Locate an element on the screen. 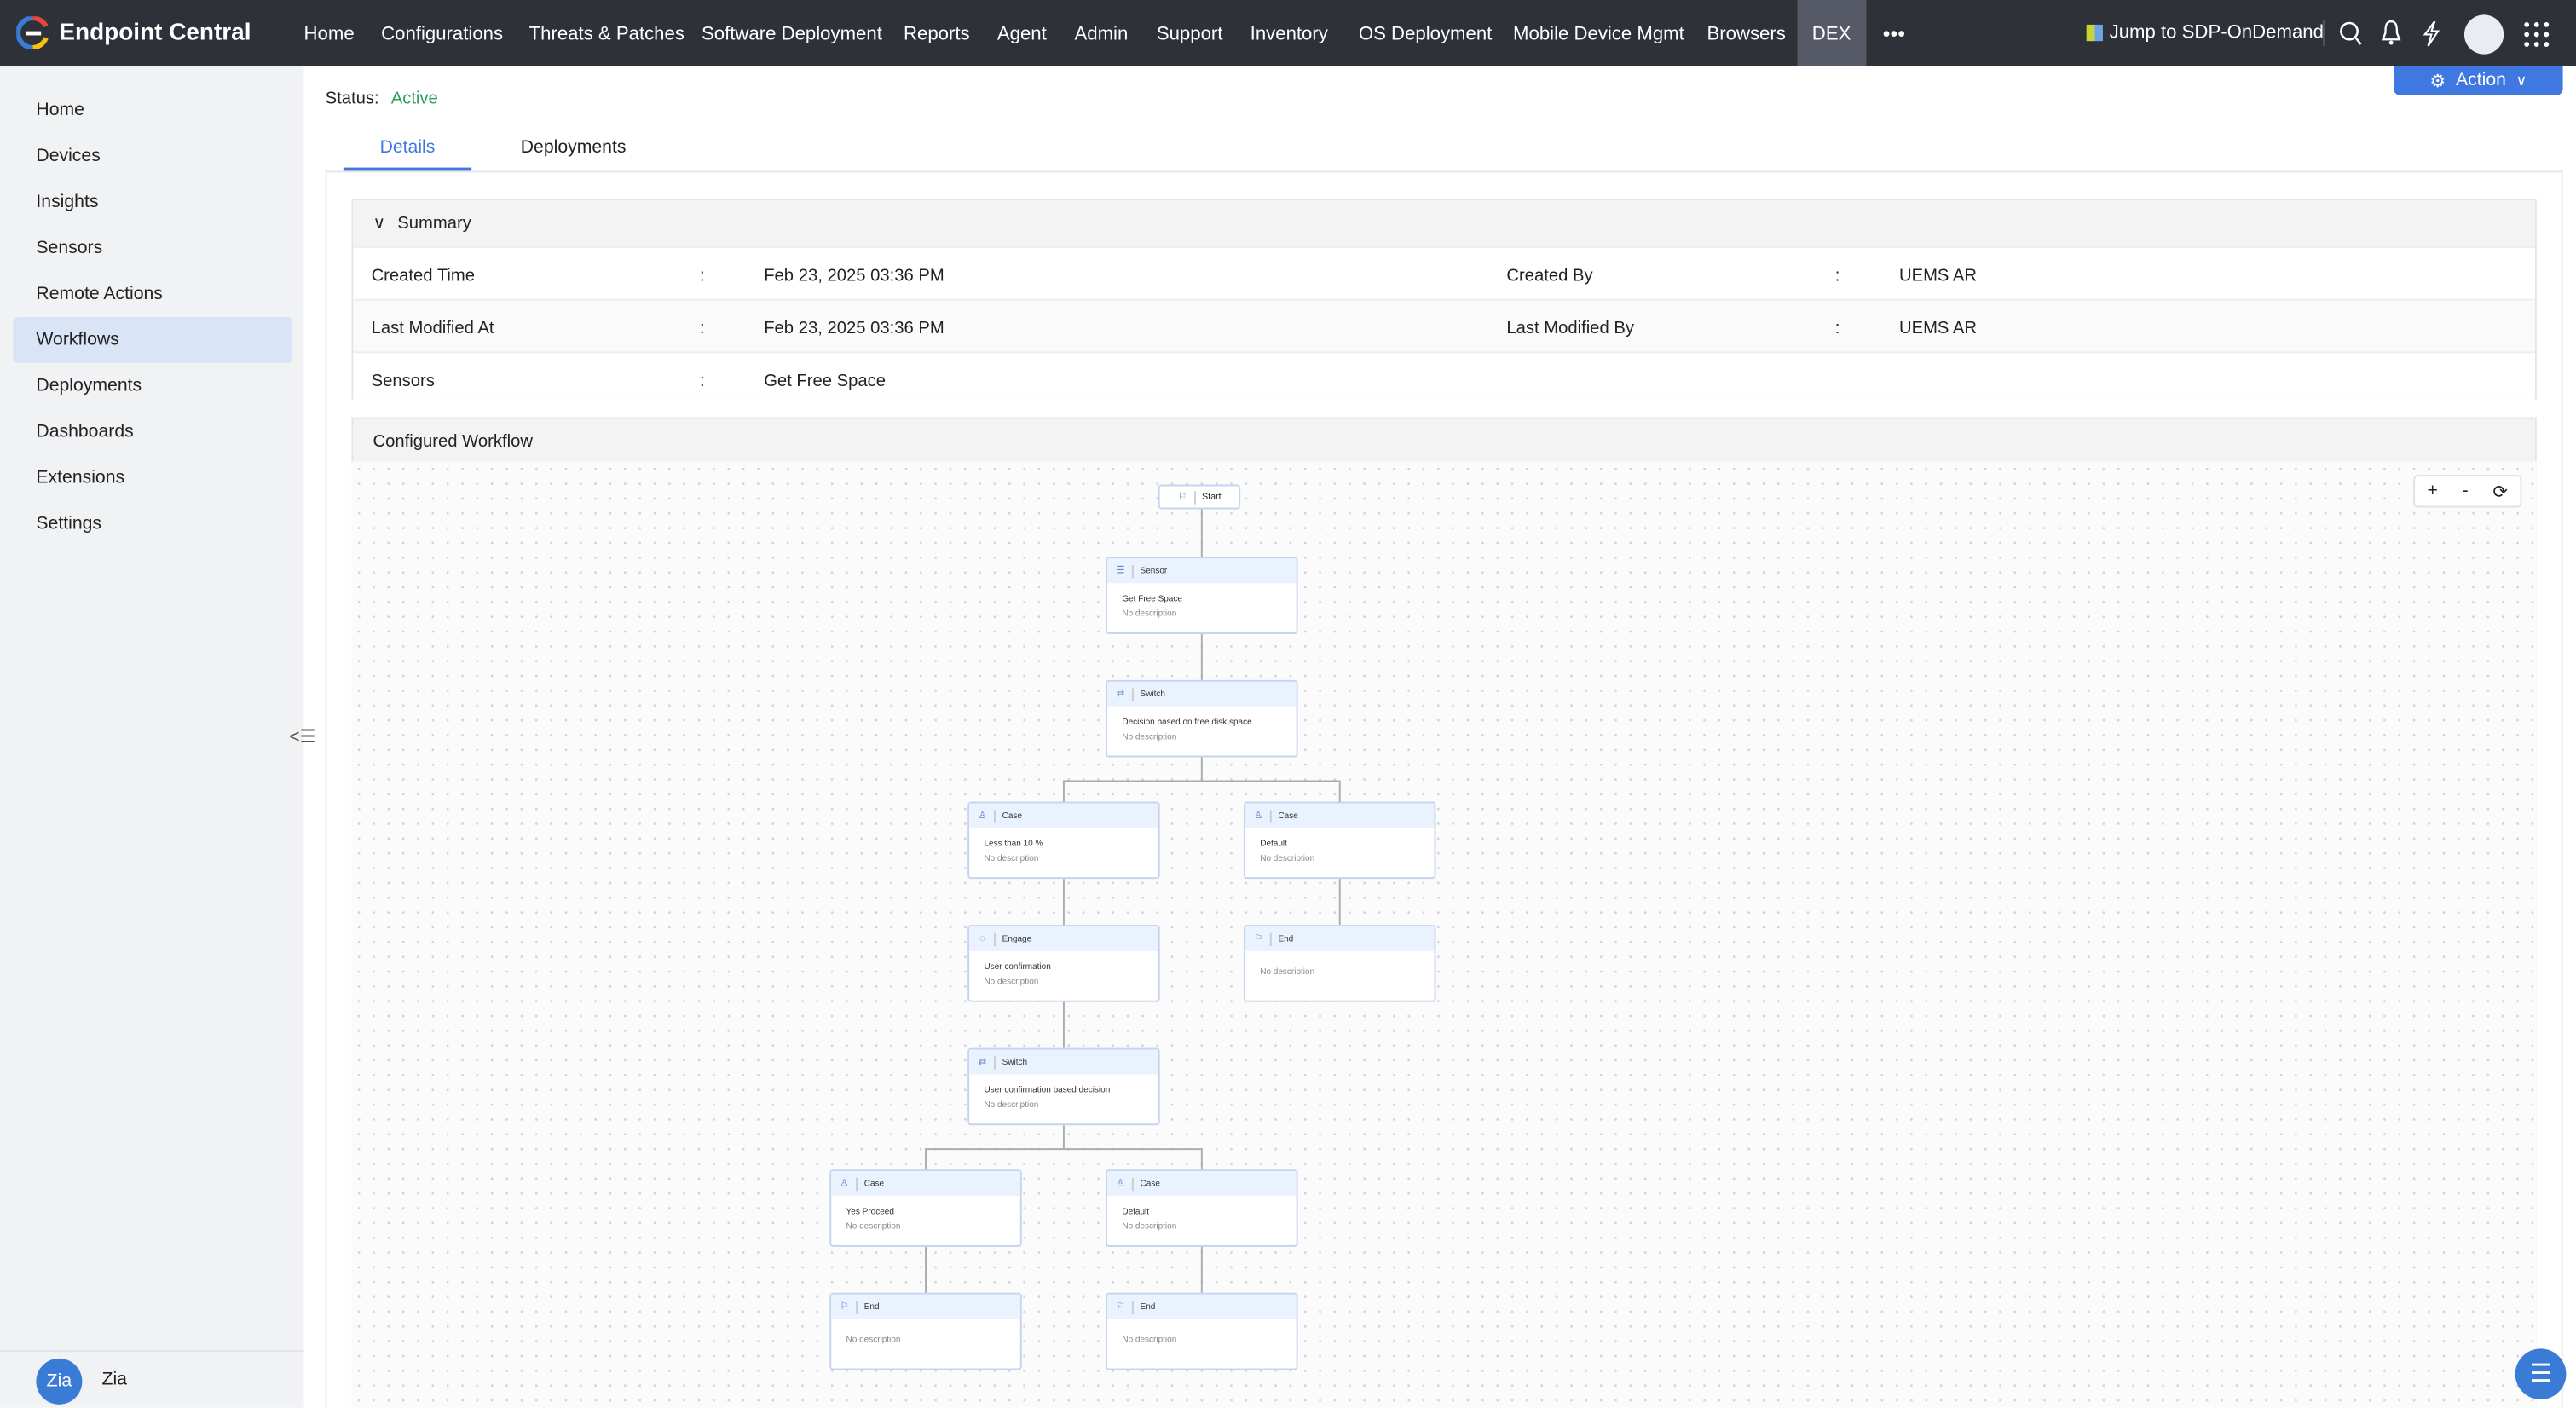 This screenshot has width=2576, height=1408. nav-browsers: Browsers is located at coordinates (1746, 34).